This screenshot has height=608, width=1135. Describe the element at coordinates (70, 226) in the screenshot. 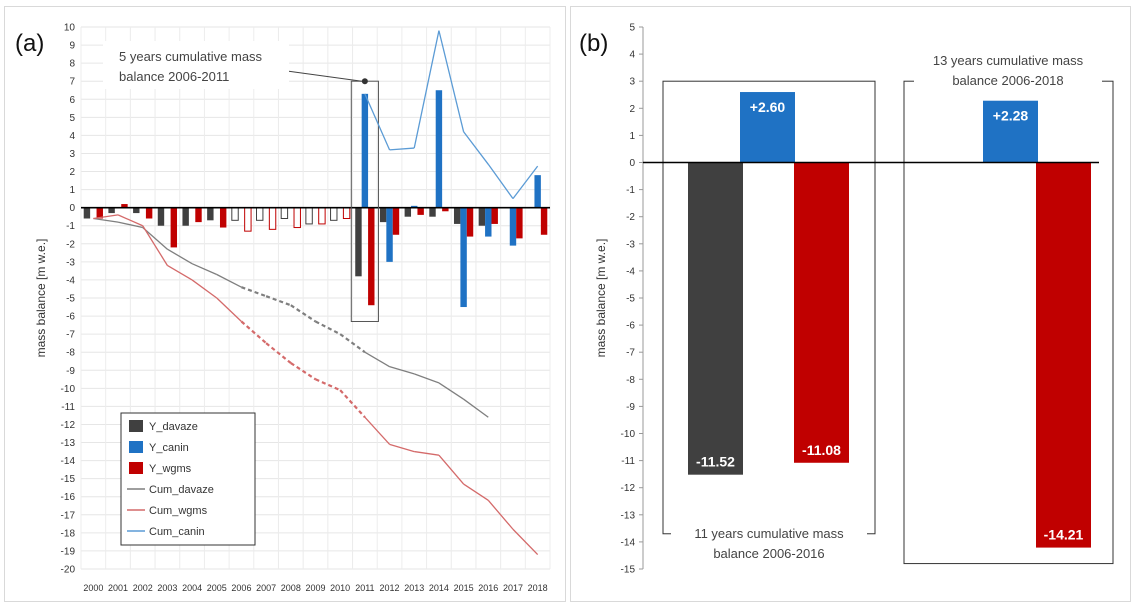

I see `y-tick-label: -1` at that location.